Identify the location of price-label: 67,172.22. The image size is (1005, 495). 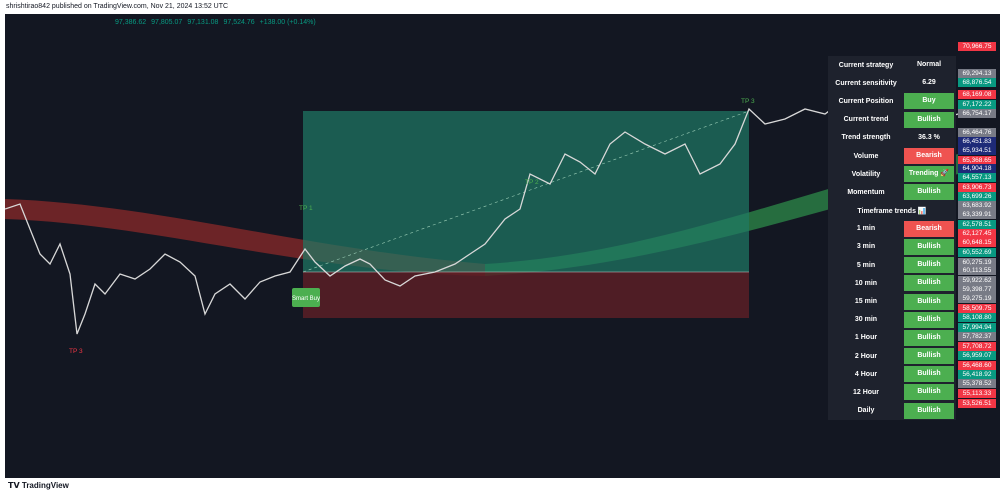
(977, 104).